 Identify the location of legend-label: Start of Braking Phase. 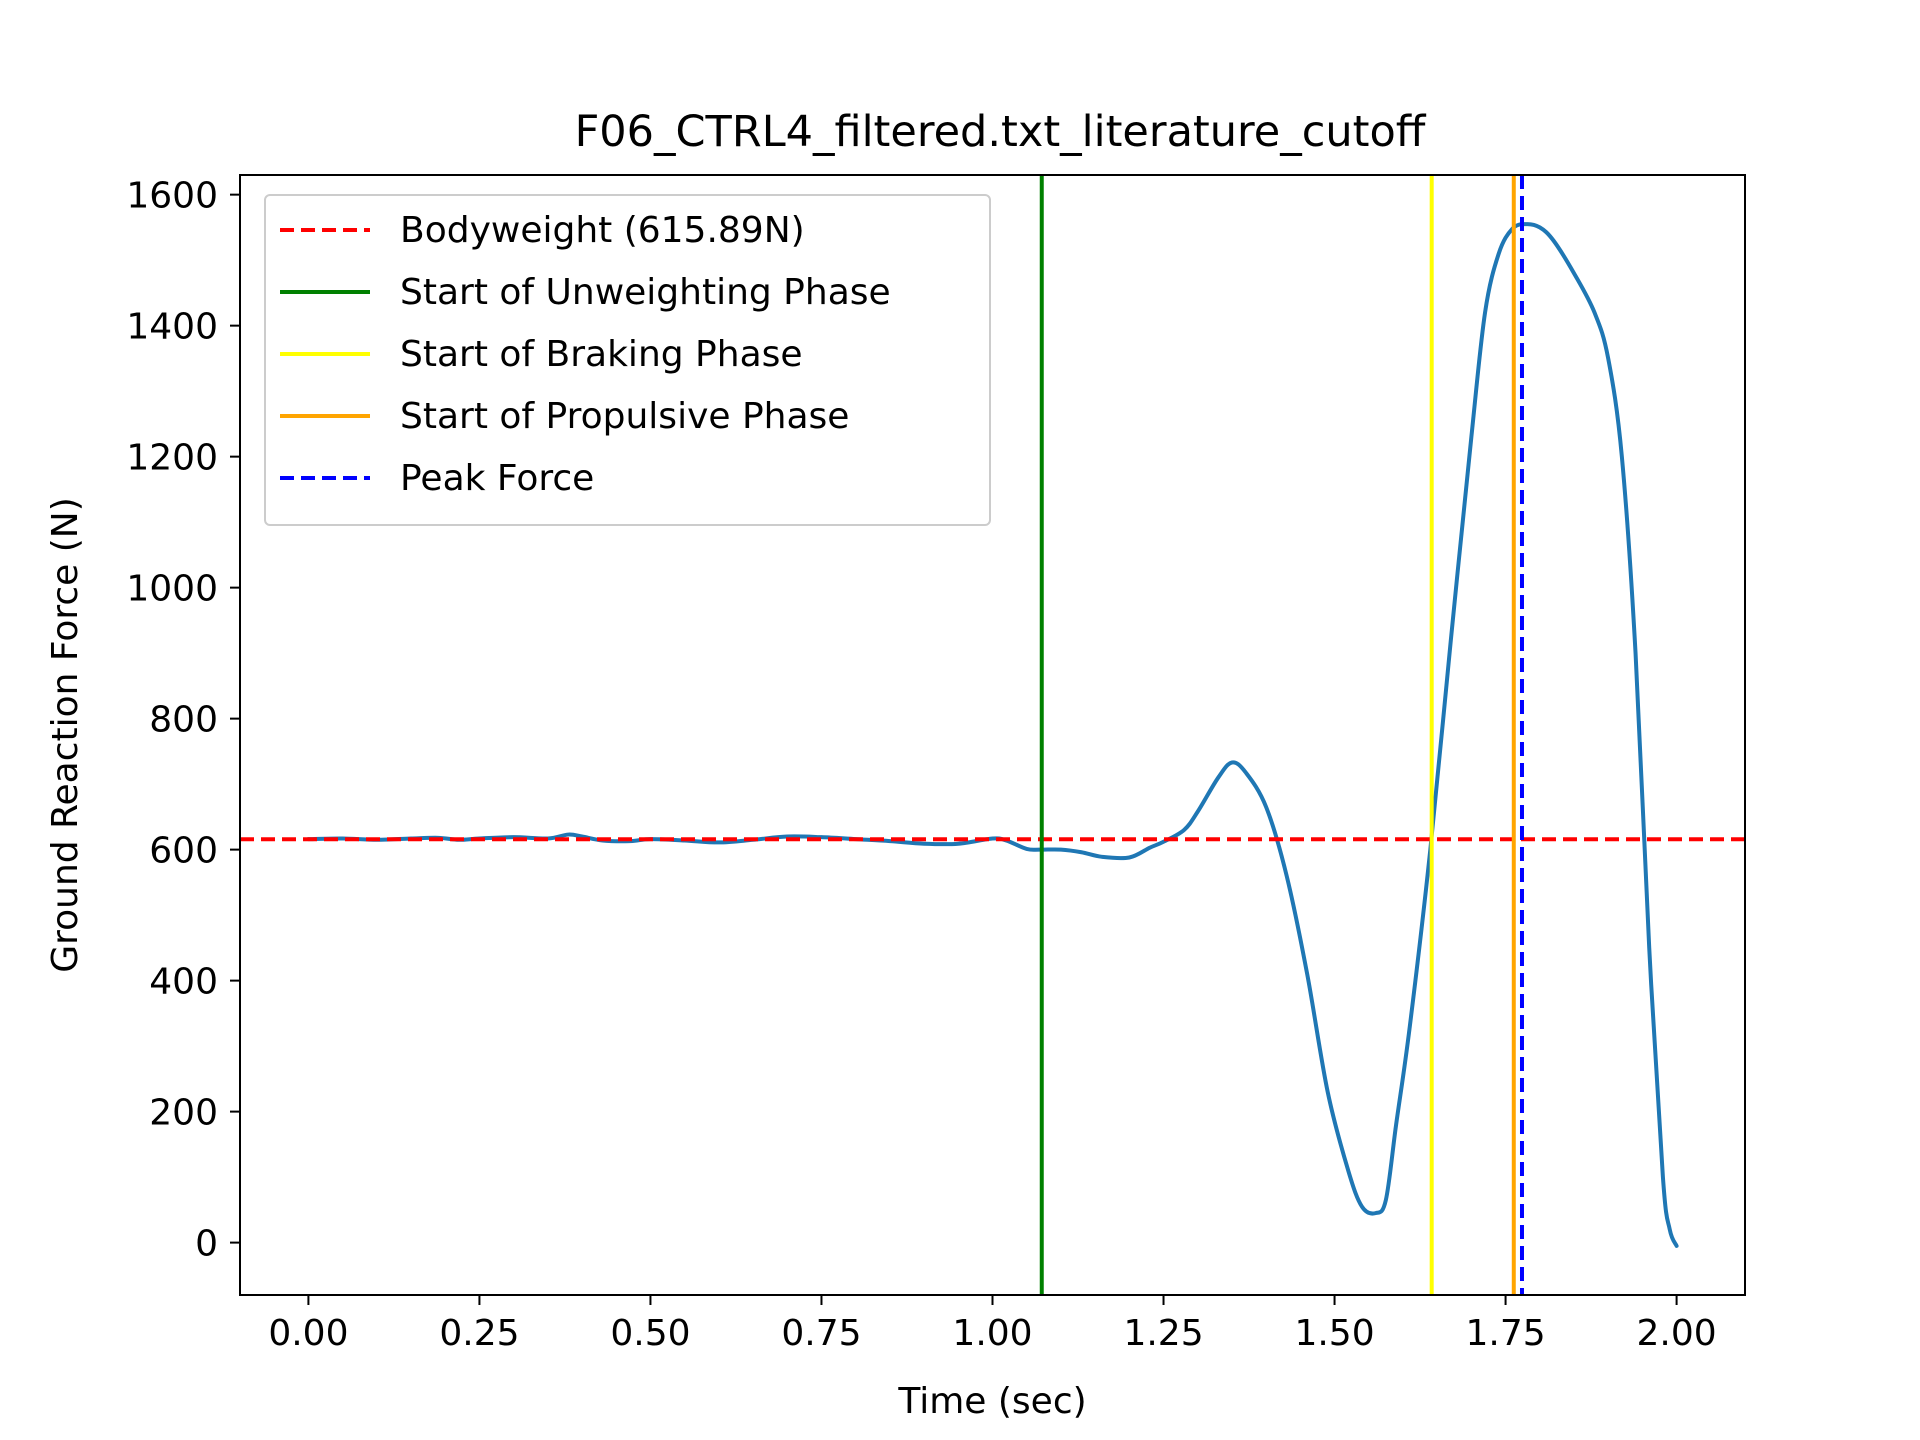
(601, 354).